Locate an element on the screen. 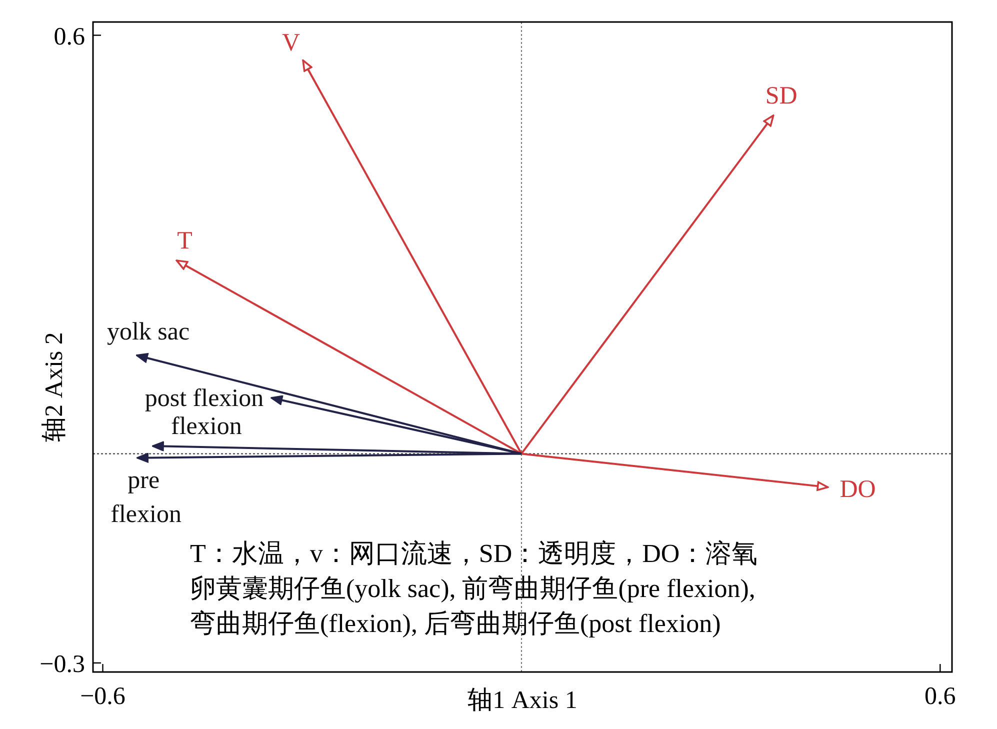  series-label: V is located at coordinates (291, 42).